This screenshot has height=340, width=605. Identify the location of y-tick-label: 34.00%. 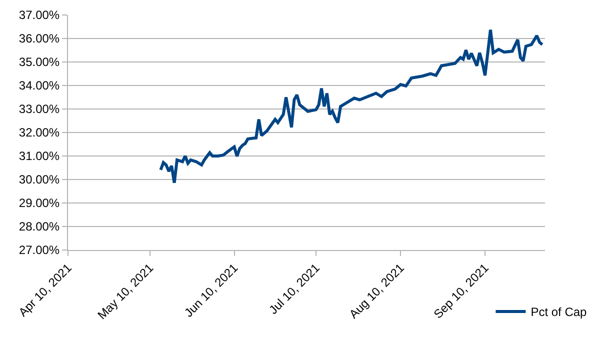
(39, 85).